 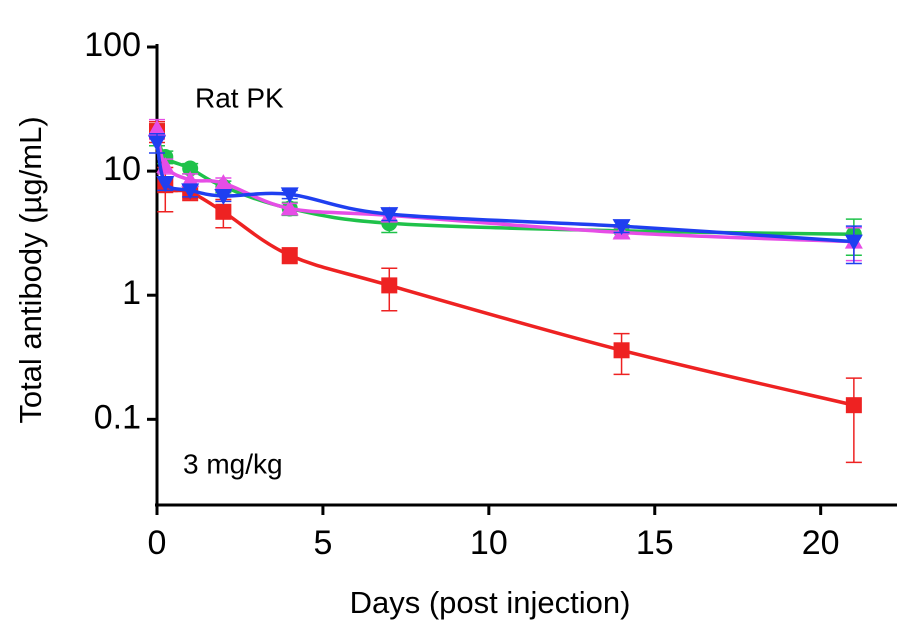 I want to click on annotation: Rat PK, so click(x=239, y=97).